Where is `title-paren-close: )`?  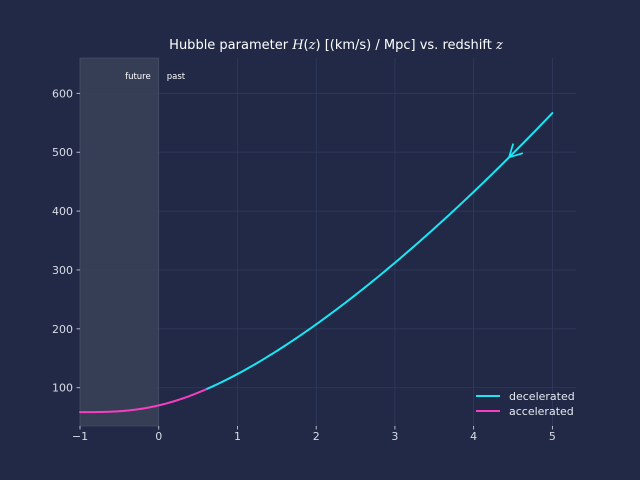
title-paren-close: ) is located at coordinates (317, 45).